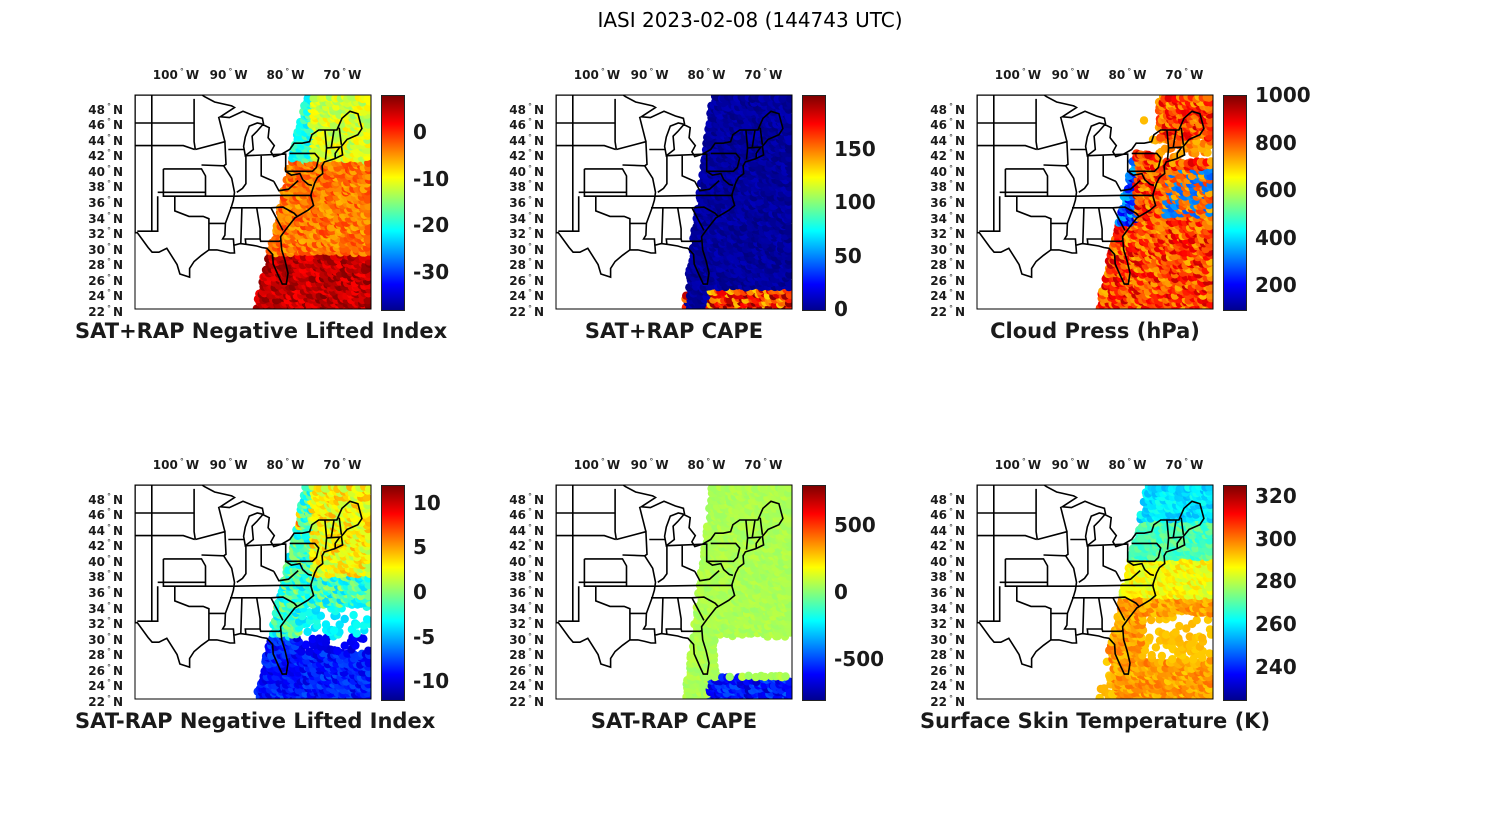  What do you see at coordinates (431, 225) in the screenshot?
I see `colorbar-tick-label: -20` at bounding box center [431, 225].